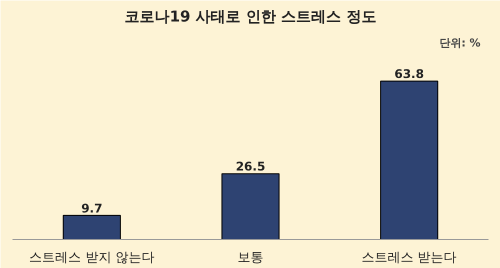 The height and width of the screenshot is (268, 500). Describe the element at coordinates (250, 17) in the screenshot. I see `chart-title: 코로나19 사태로 인한 스트레스 정도` at that location.